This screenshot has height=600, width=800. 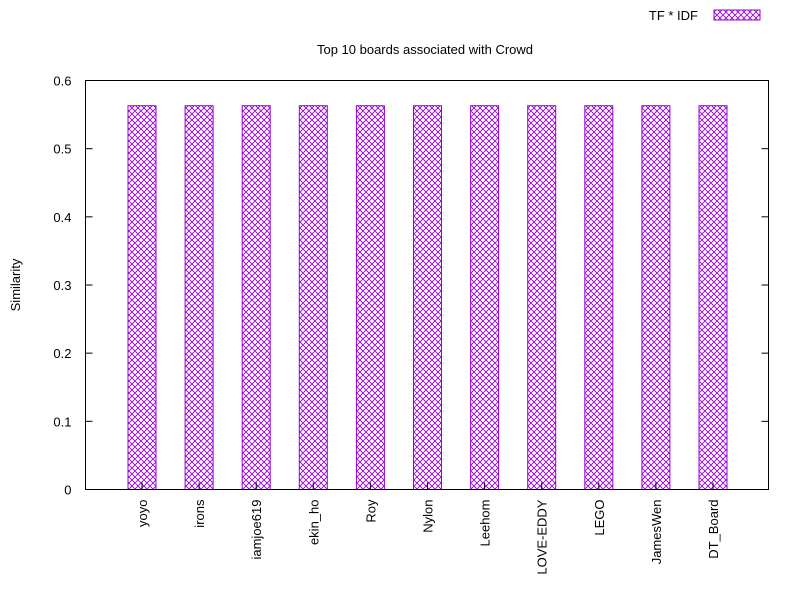 I want to click on legend-swatch, so click(x=737, y=15).